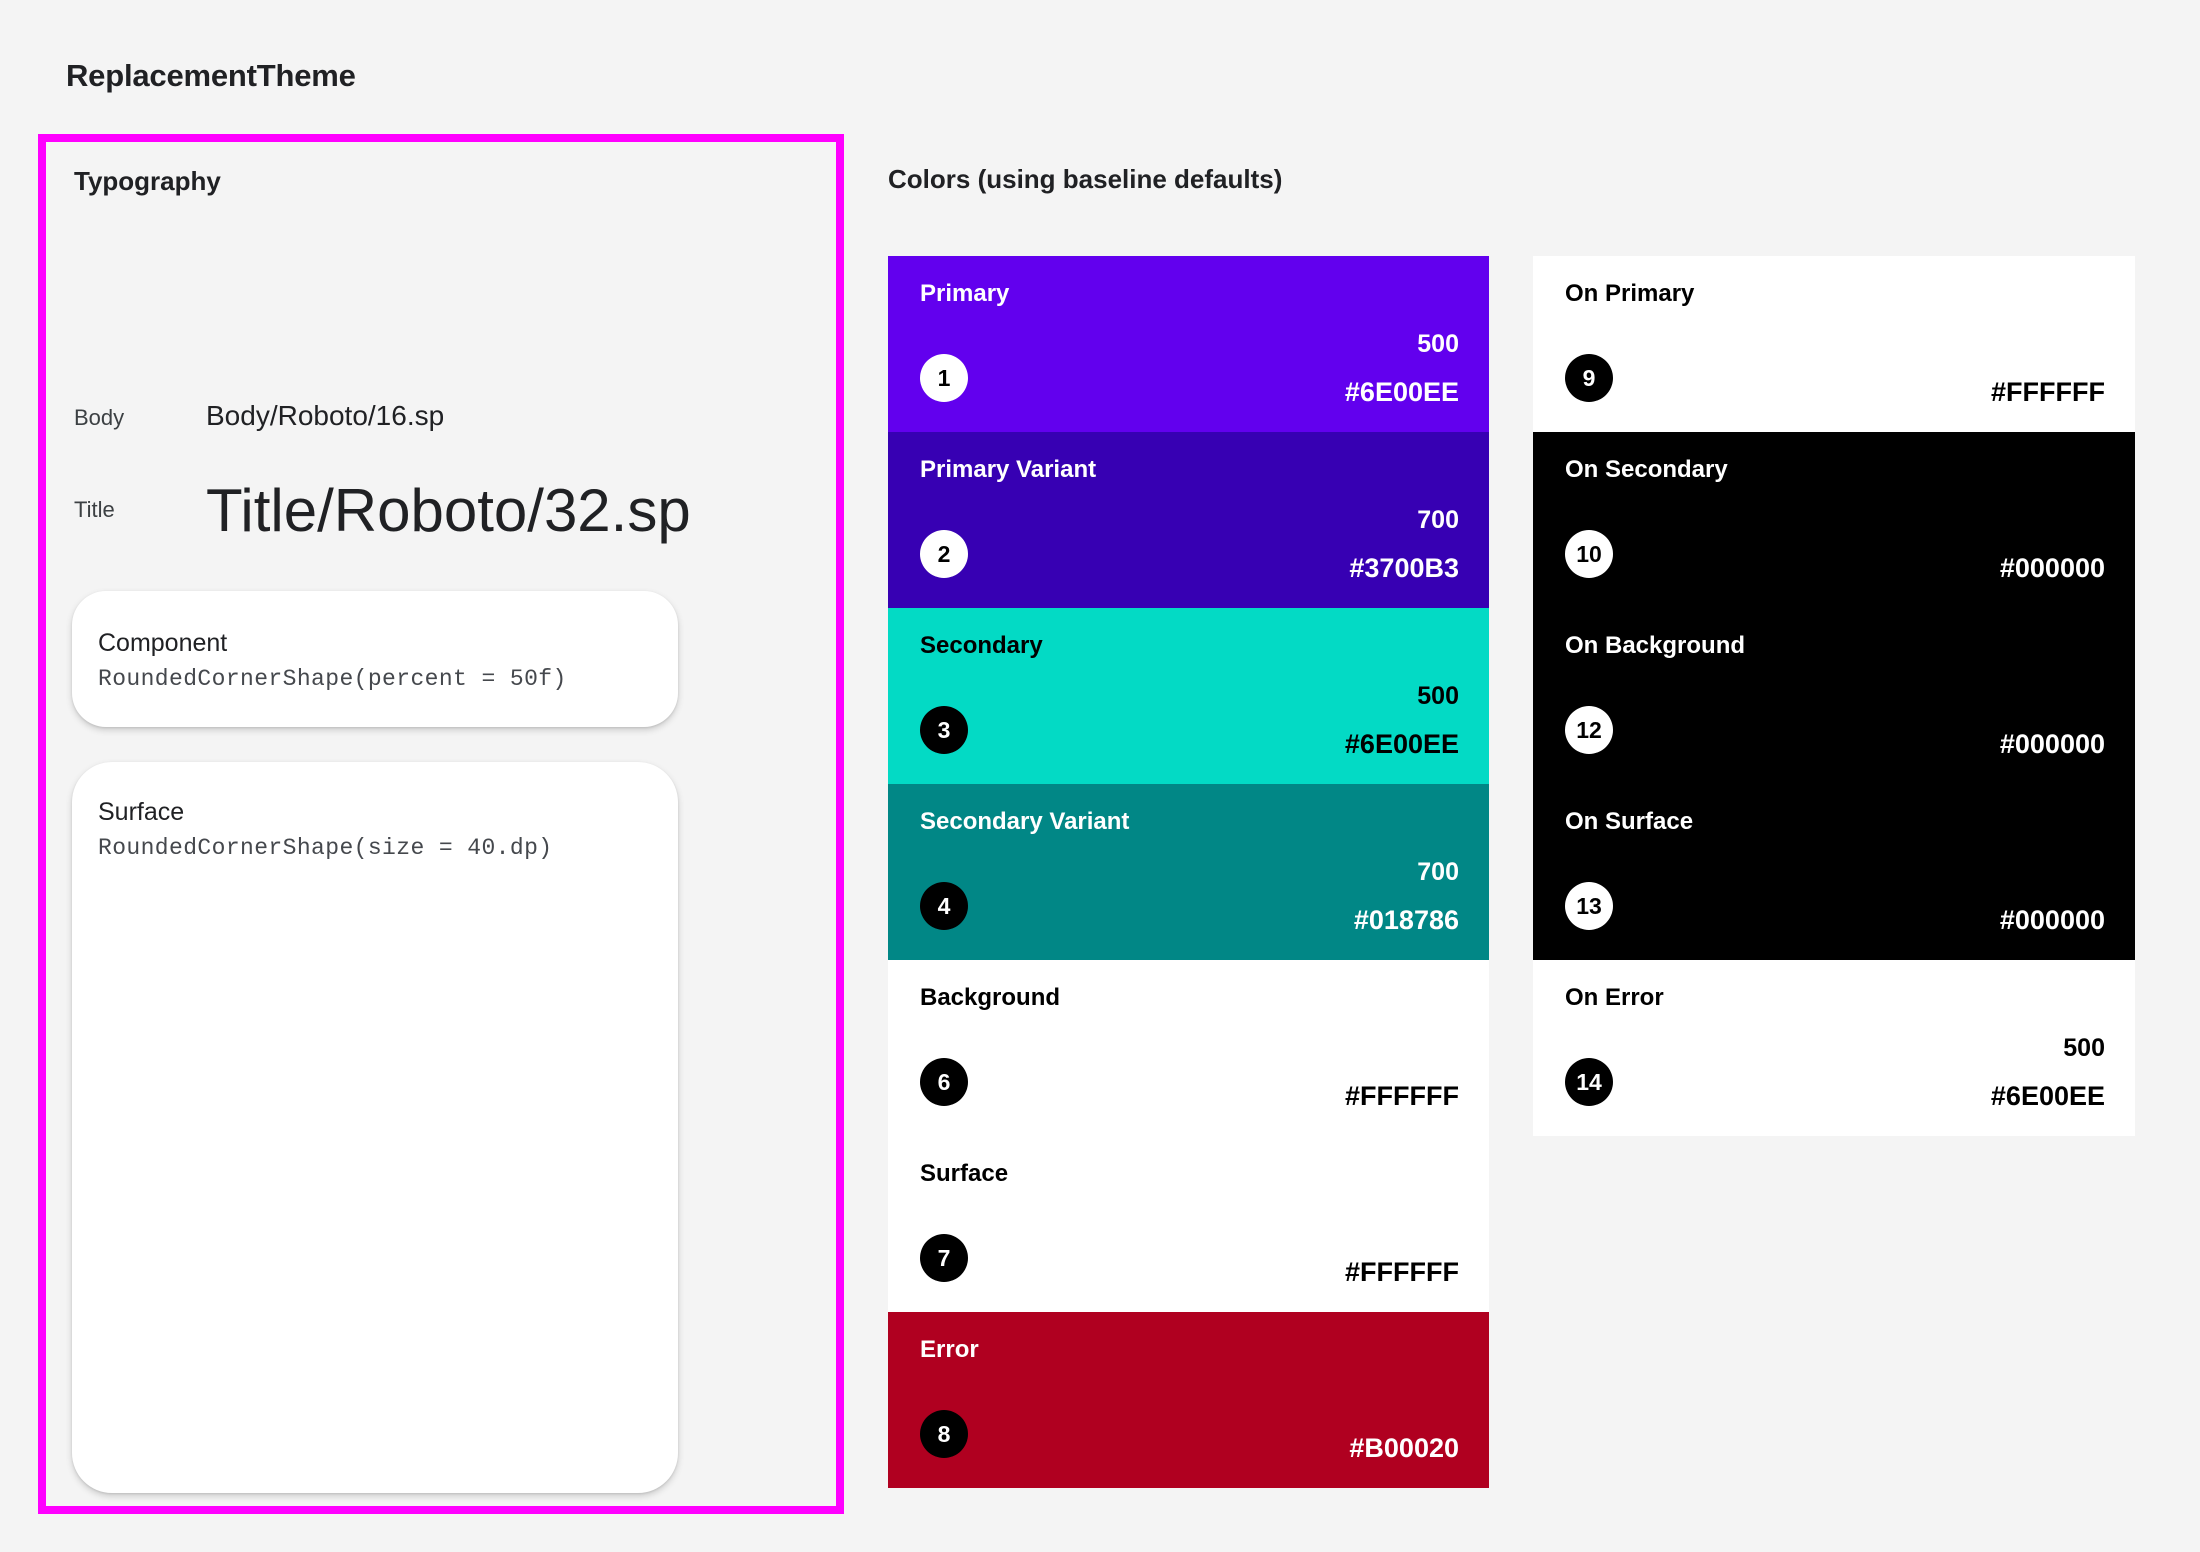  What do you see at coordinates (944, 1258) in the screenshot?
I see `color-swatch-index-badge: 7` at bounding box center [944, 1258].